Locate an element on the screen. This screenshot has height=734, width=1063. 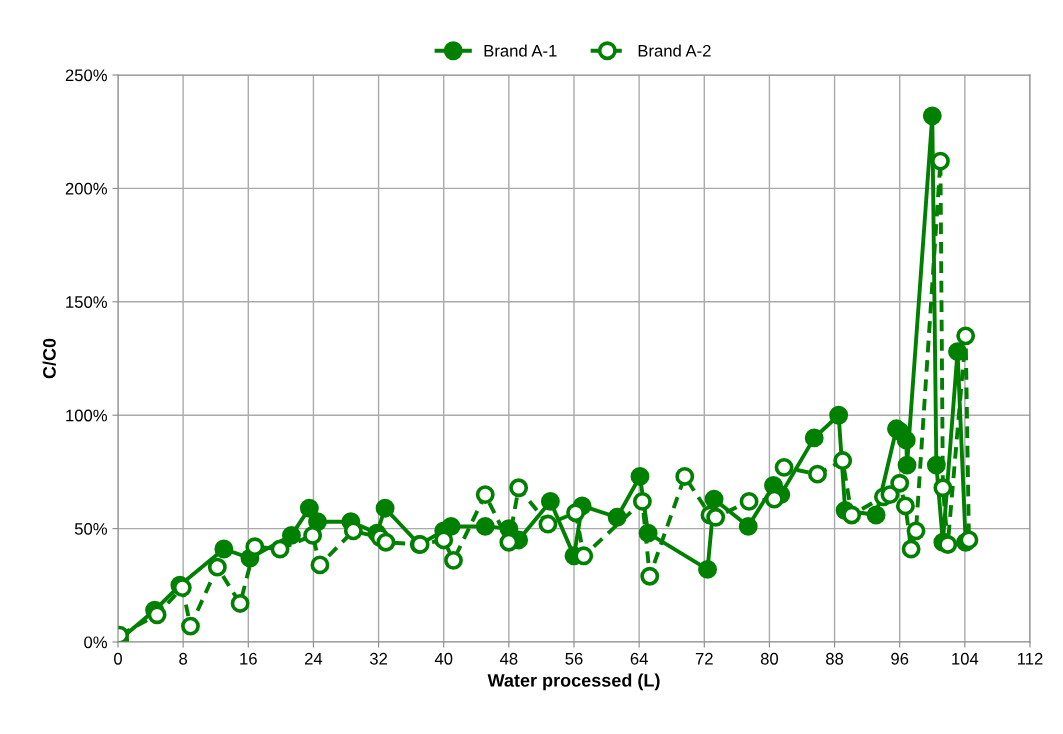
y-axis-title: C/C0 is located at coordinates (49, 358).